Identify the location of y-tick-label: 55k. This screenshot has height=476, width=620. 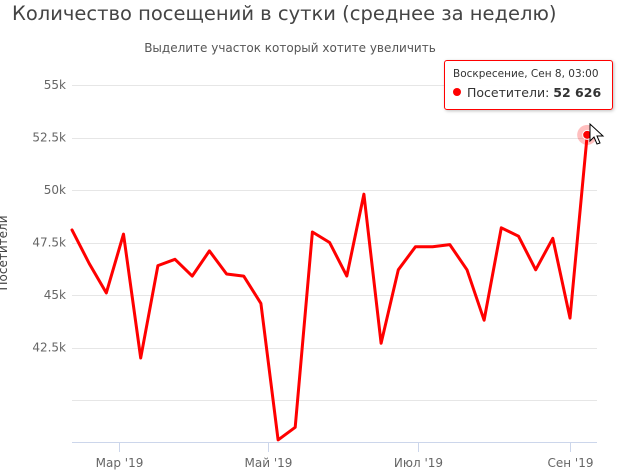
(55, 85).